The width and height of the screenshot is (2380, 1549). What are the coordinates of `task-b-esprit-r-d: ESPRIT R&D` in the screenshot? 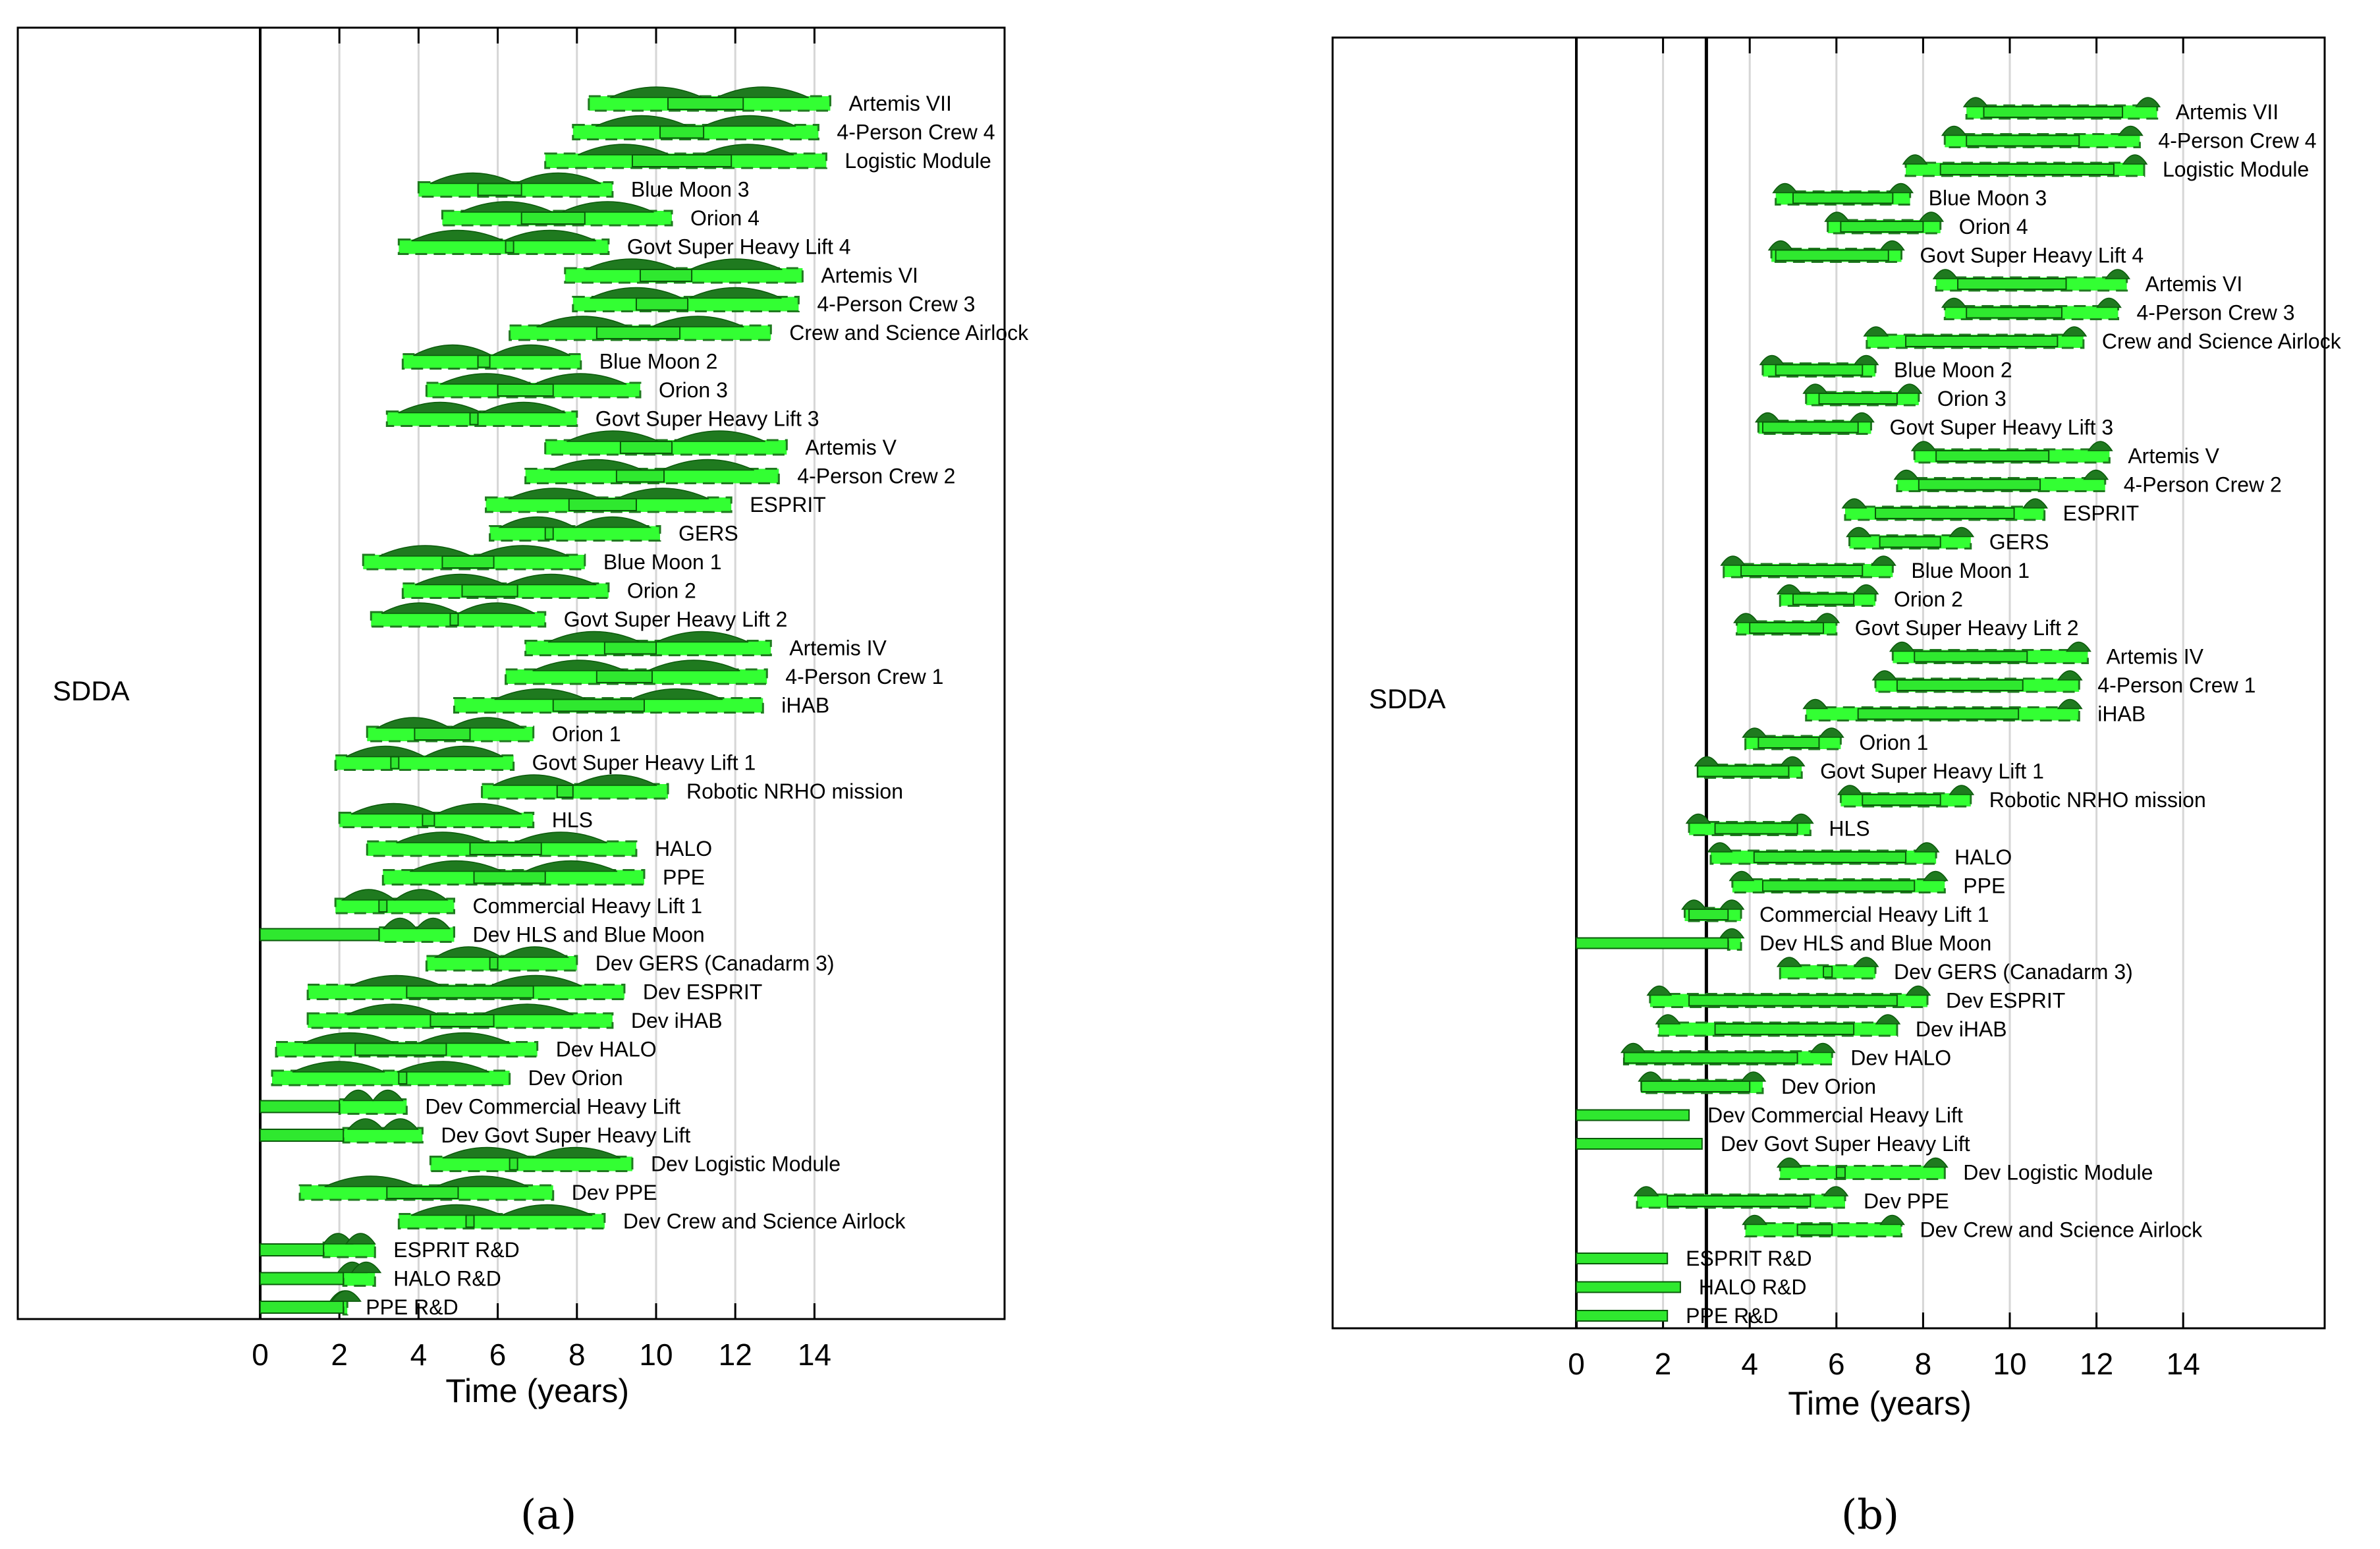 It's located at (1694, 1258).